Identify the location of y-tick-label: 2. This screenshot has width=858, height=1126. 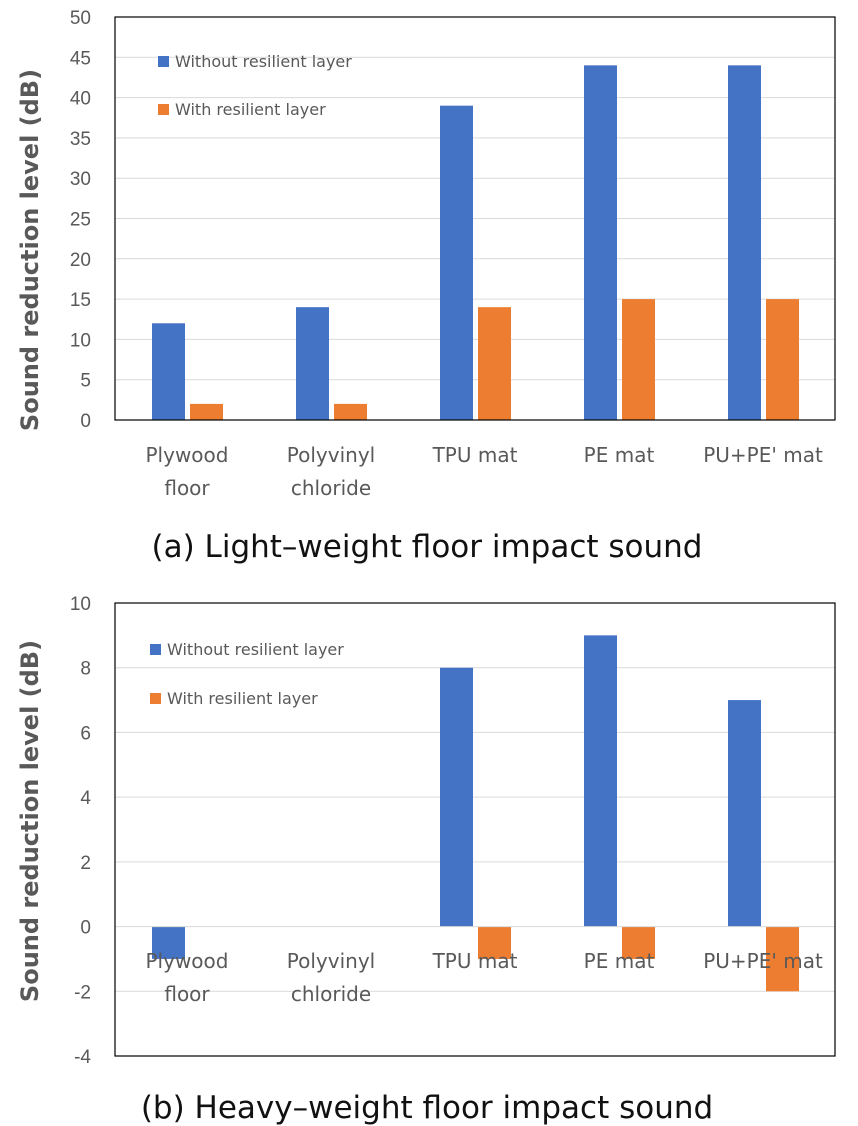
(85, 863).